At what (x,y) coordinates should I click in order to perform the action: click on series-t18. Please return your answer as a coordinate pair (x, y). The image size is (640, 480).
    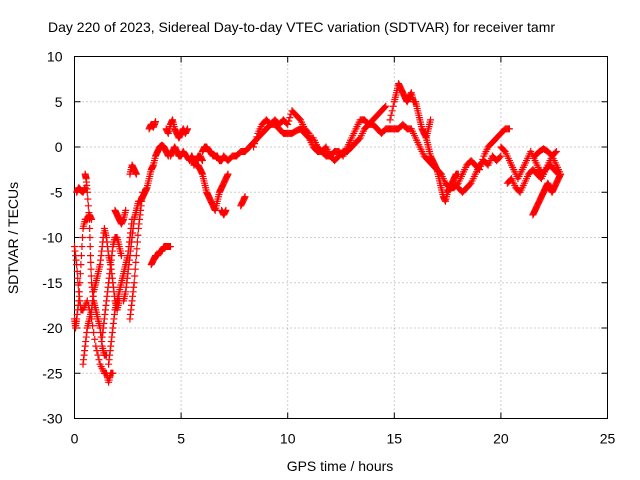
    Looking at the image, I should click on (243, 201).